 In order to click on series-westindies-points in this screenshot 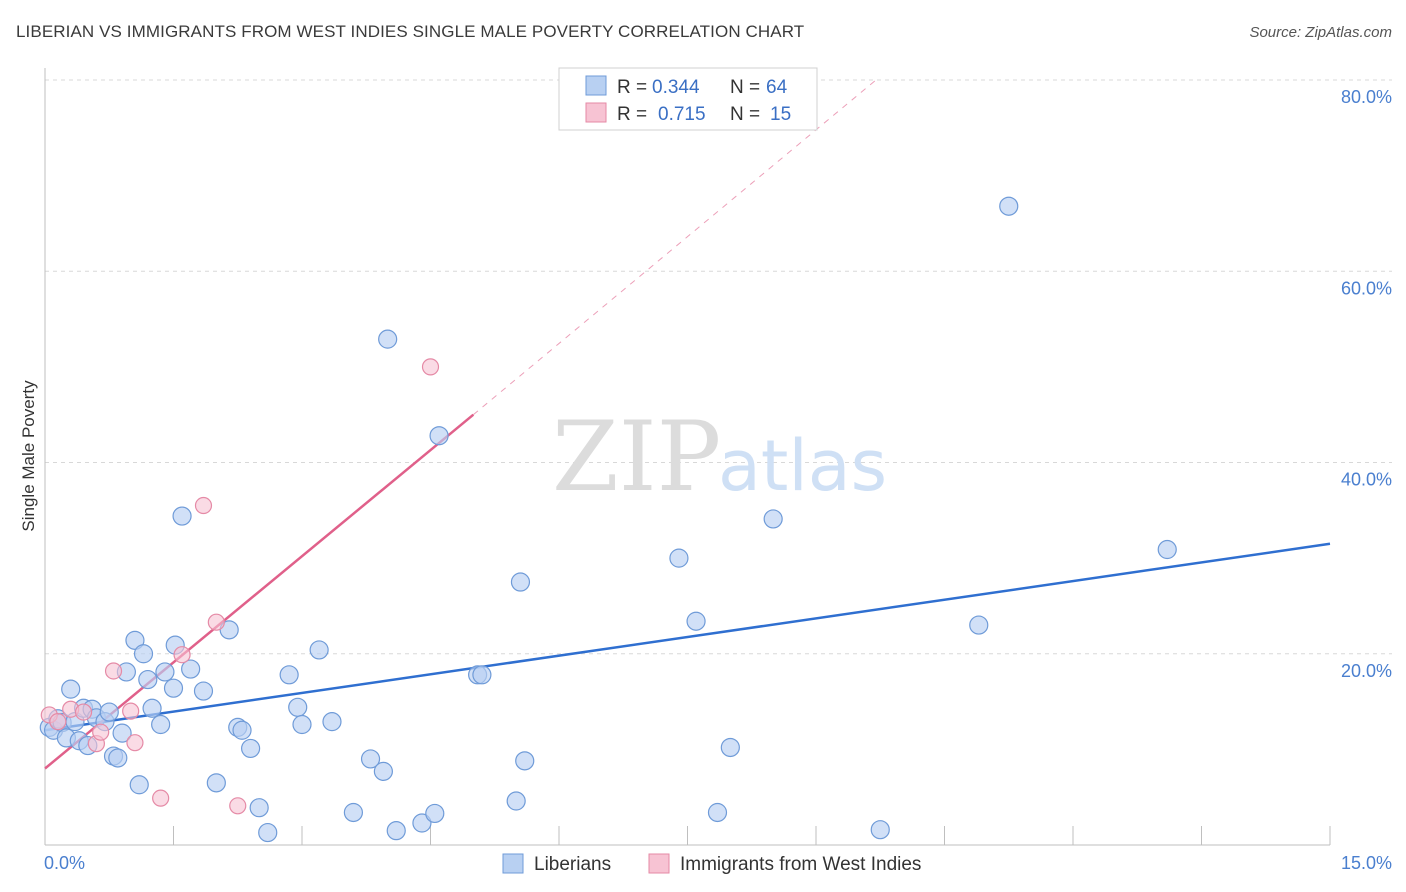, I will do `click(240, 586)`.